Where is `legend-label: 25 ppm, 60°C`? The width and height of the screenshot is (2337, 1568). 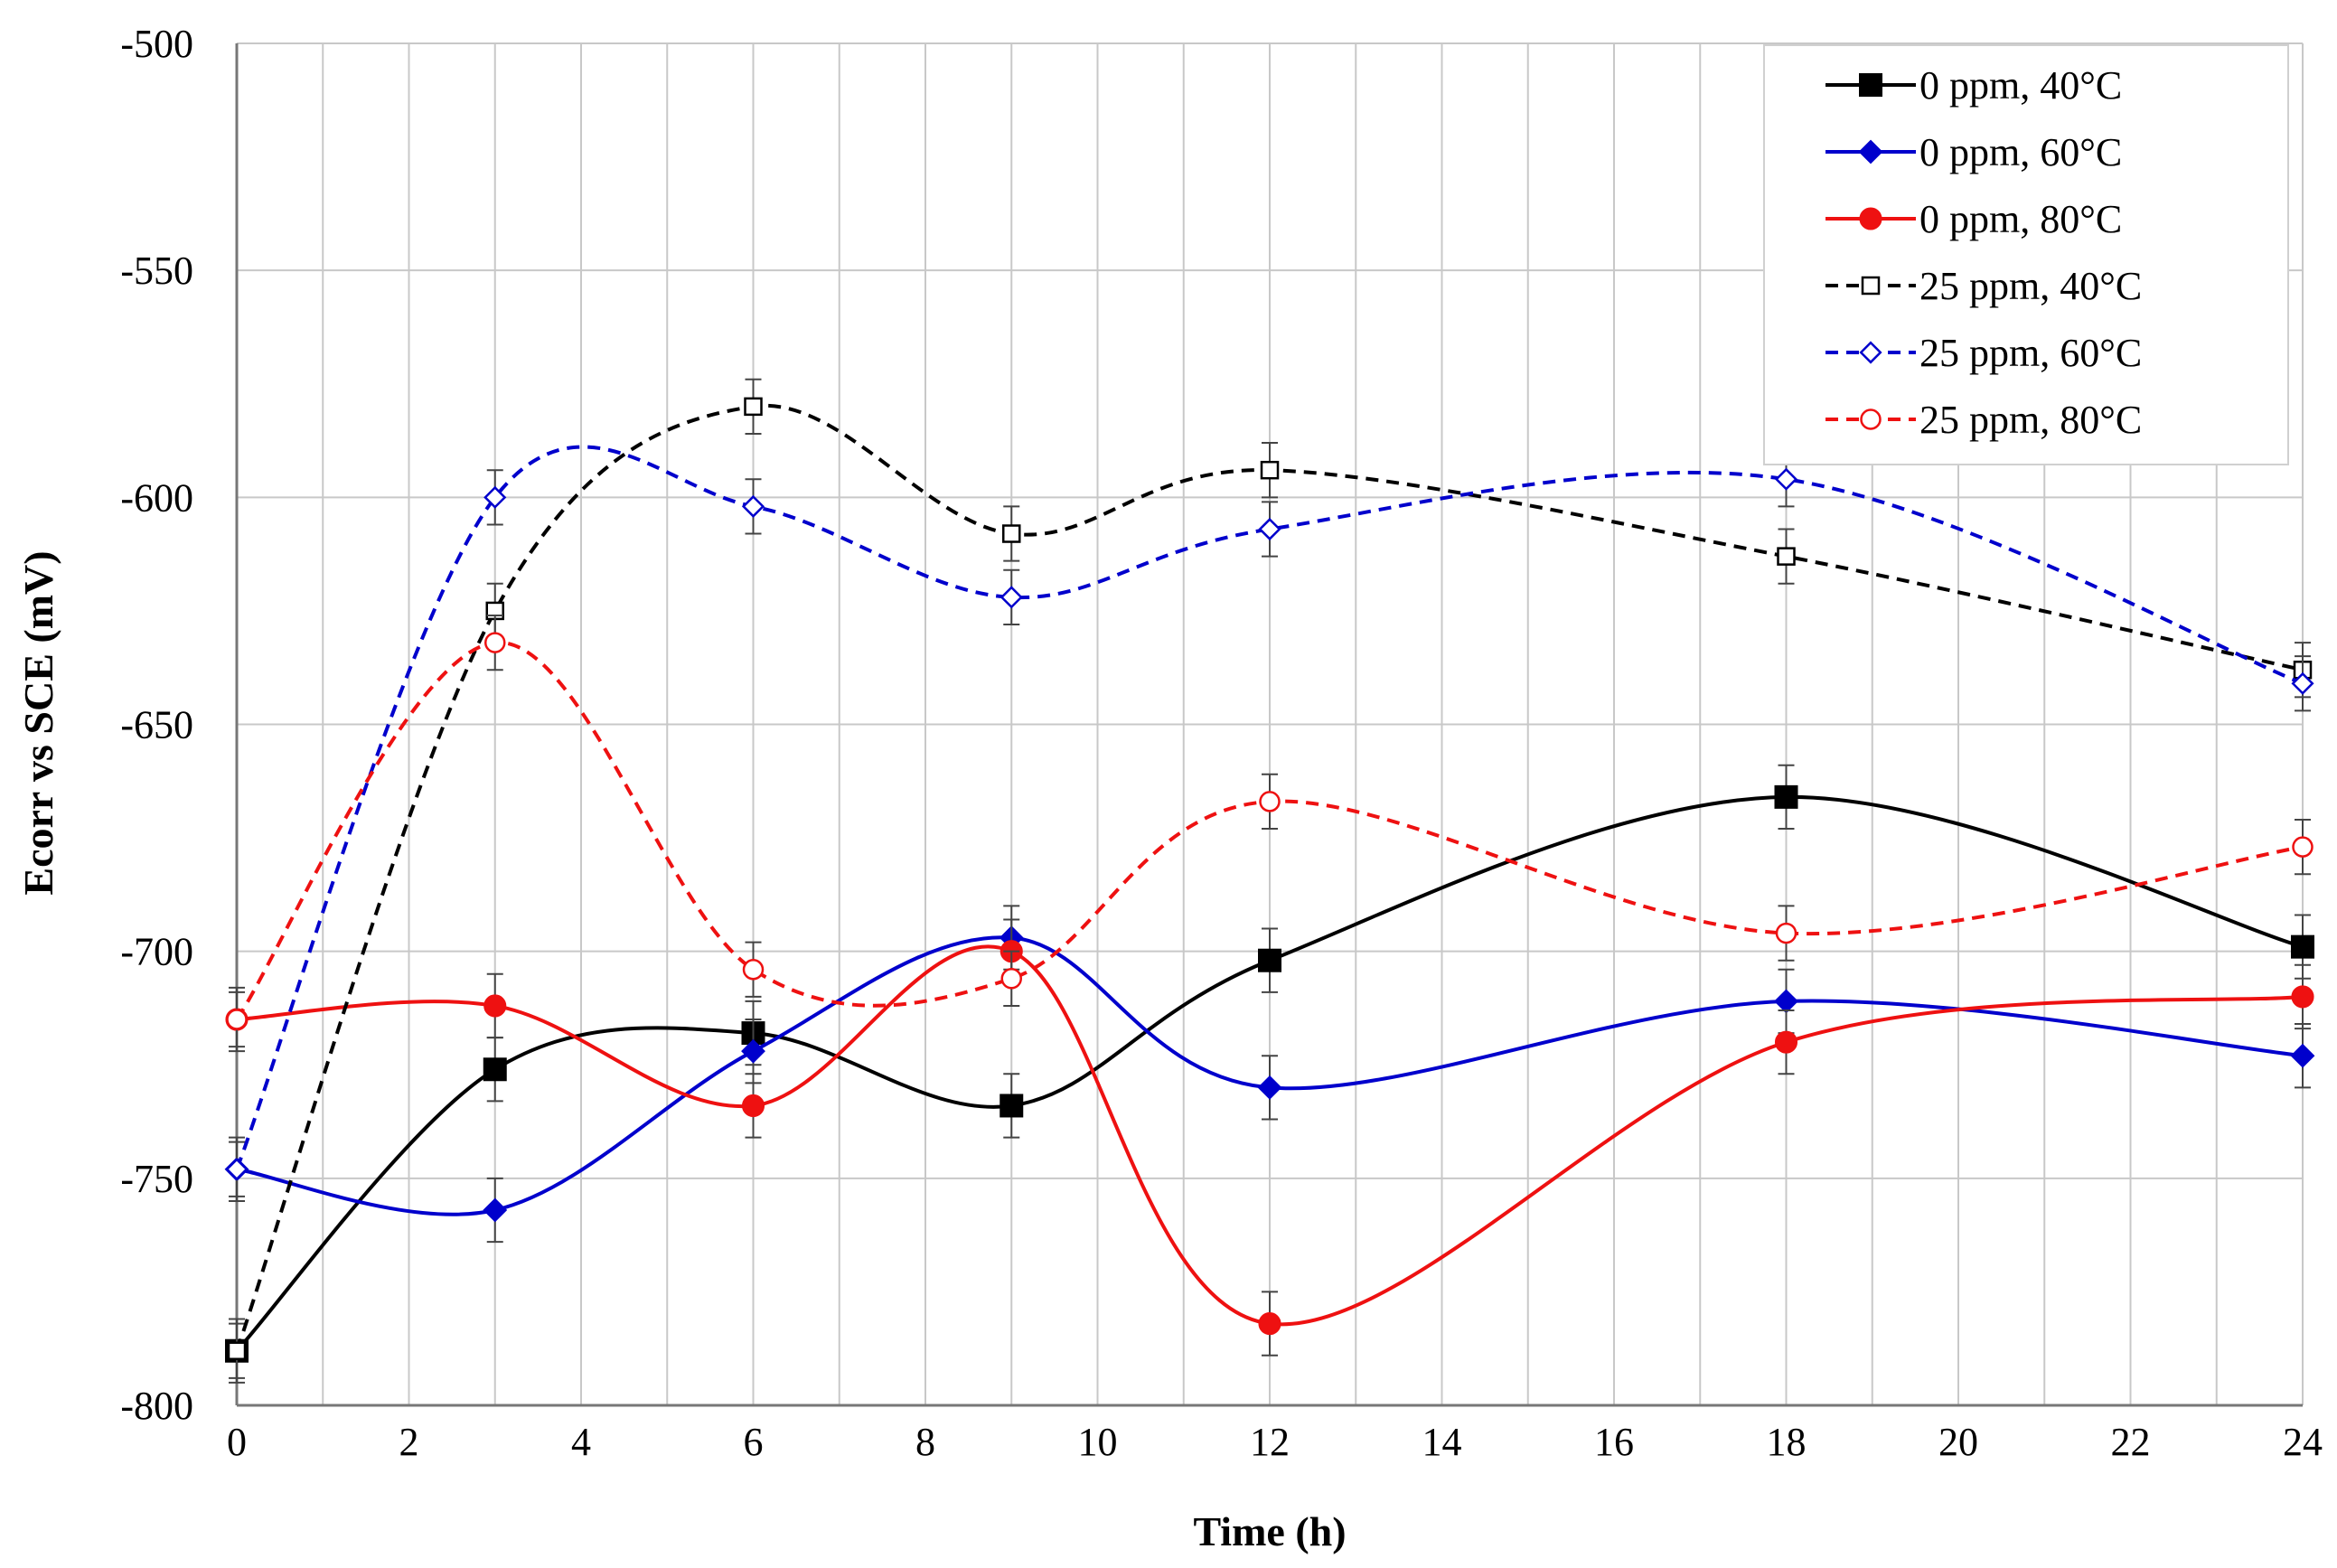 legend-label: 25 ppm, 60°C is located at coordinates (2031, 353).